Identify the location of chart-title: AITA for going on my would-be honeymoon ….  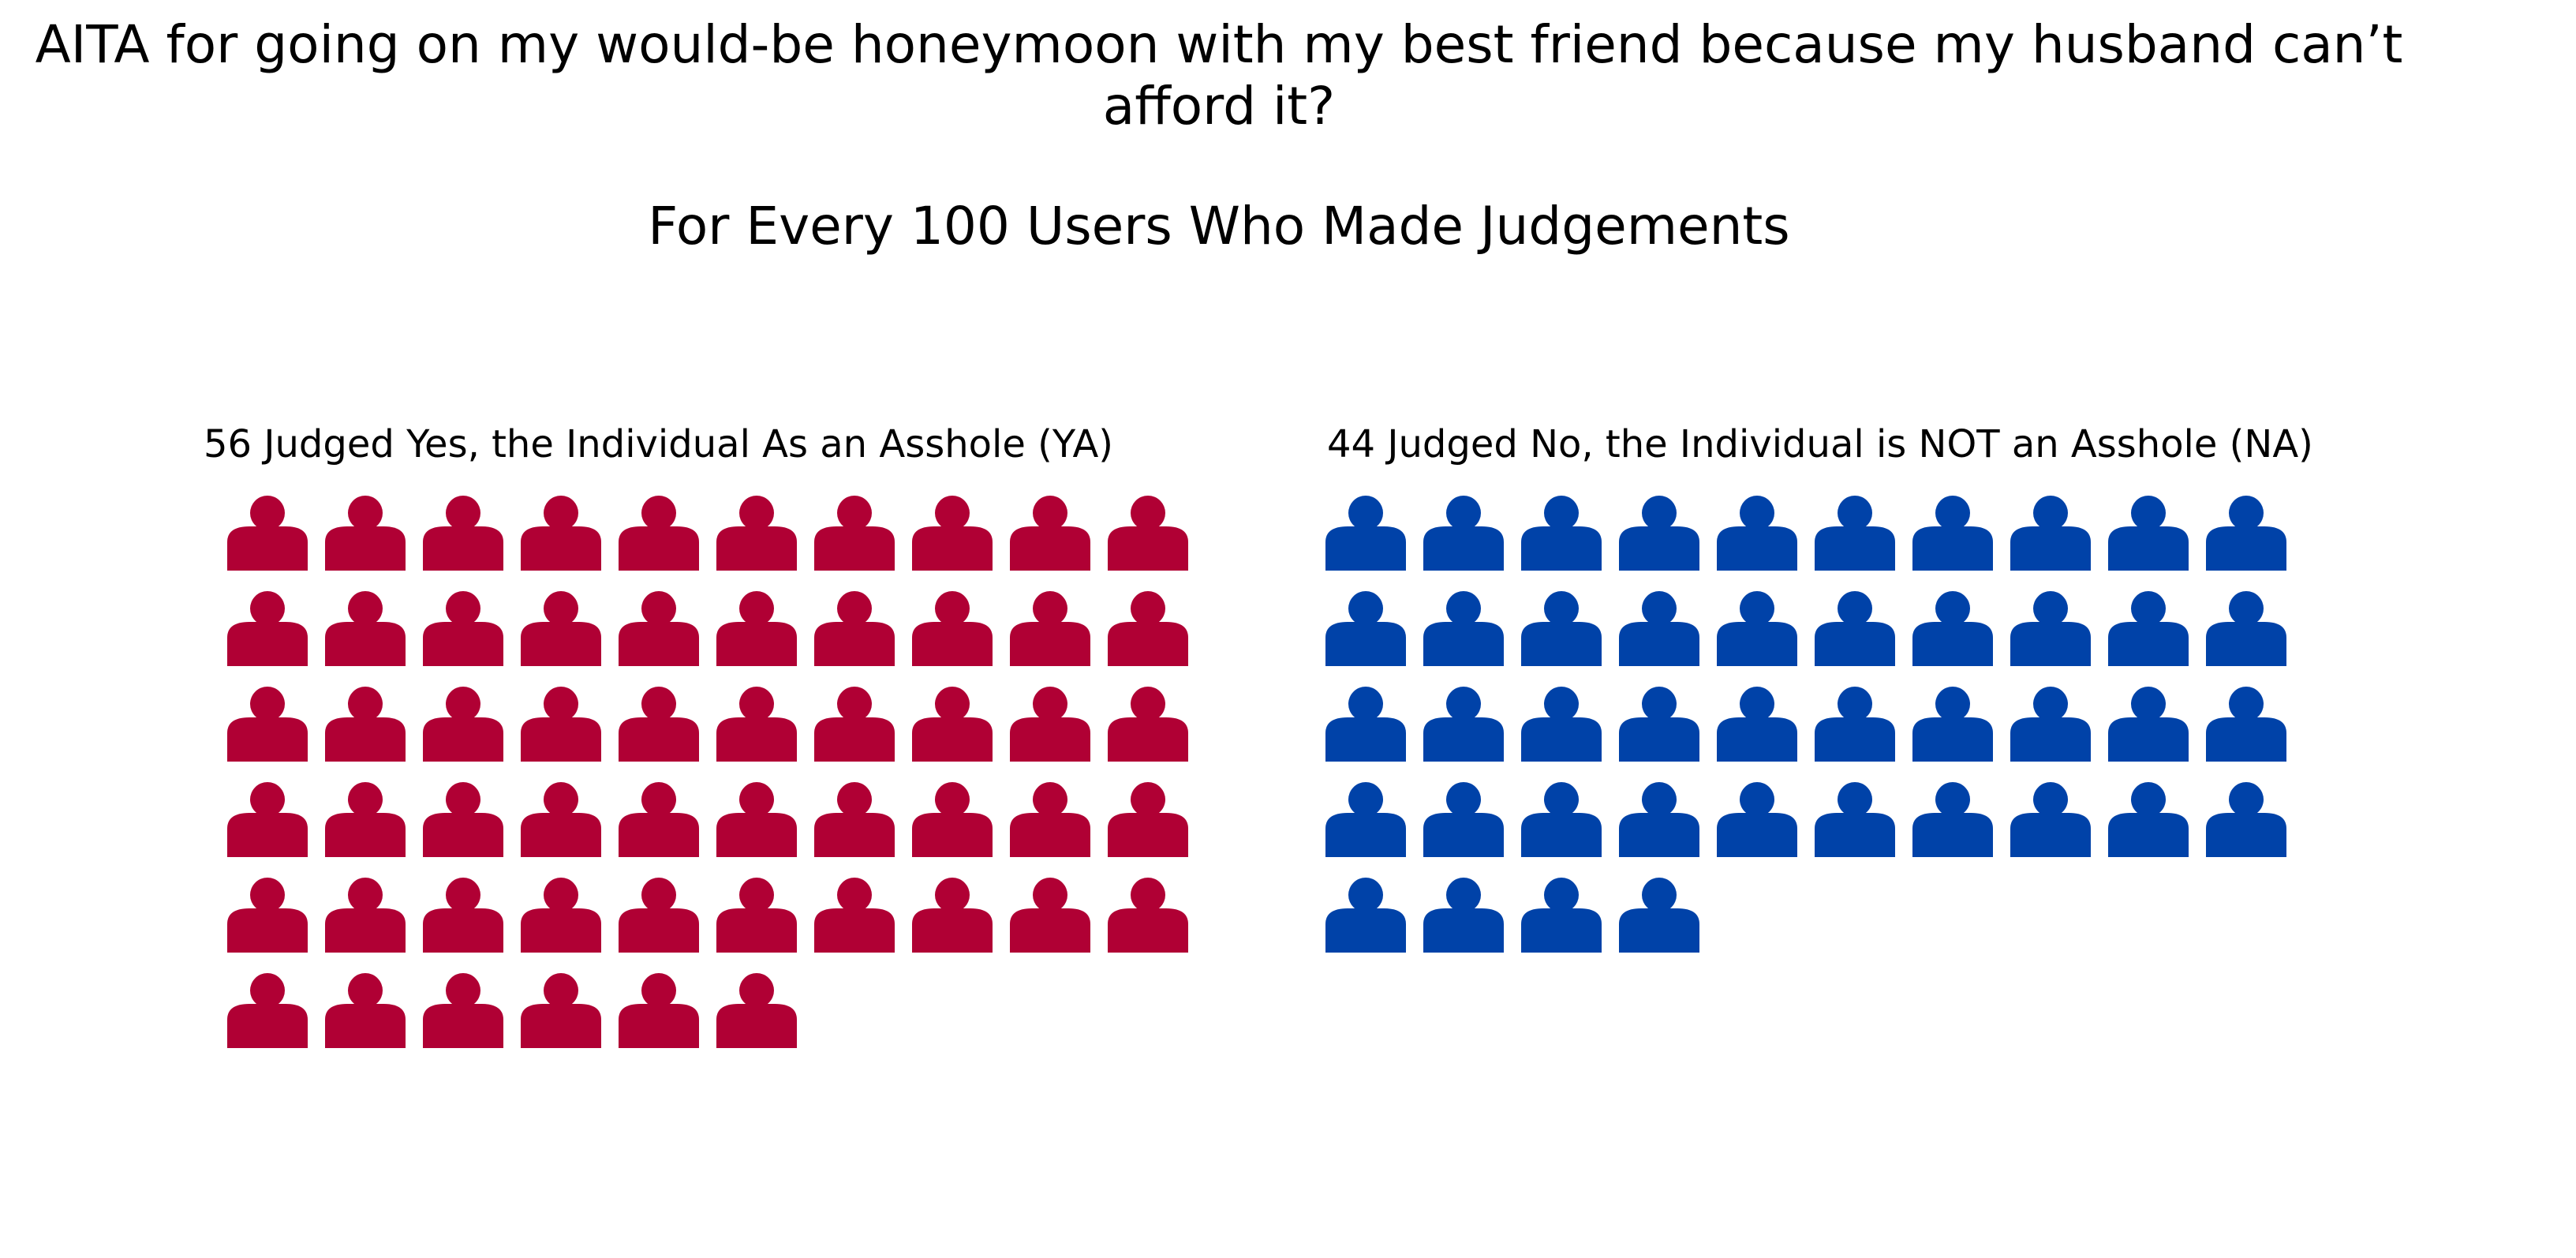
(1219, 75).